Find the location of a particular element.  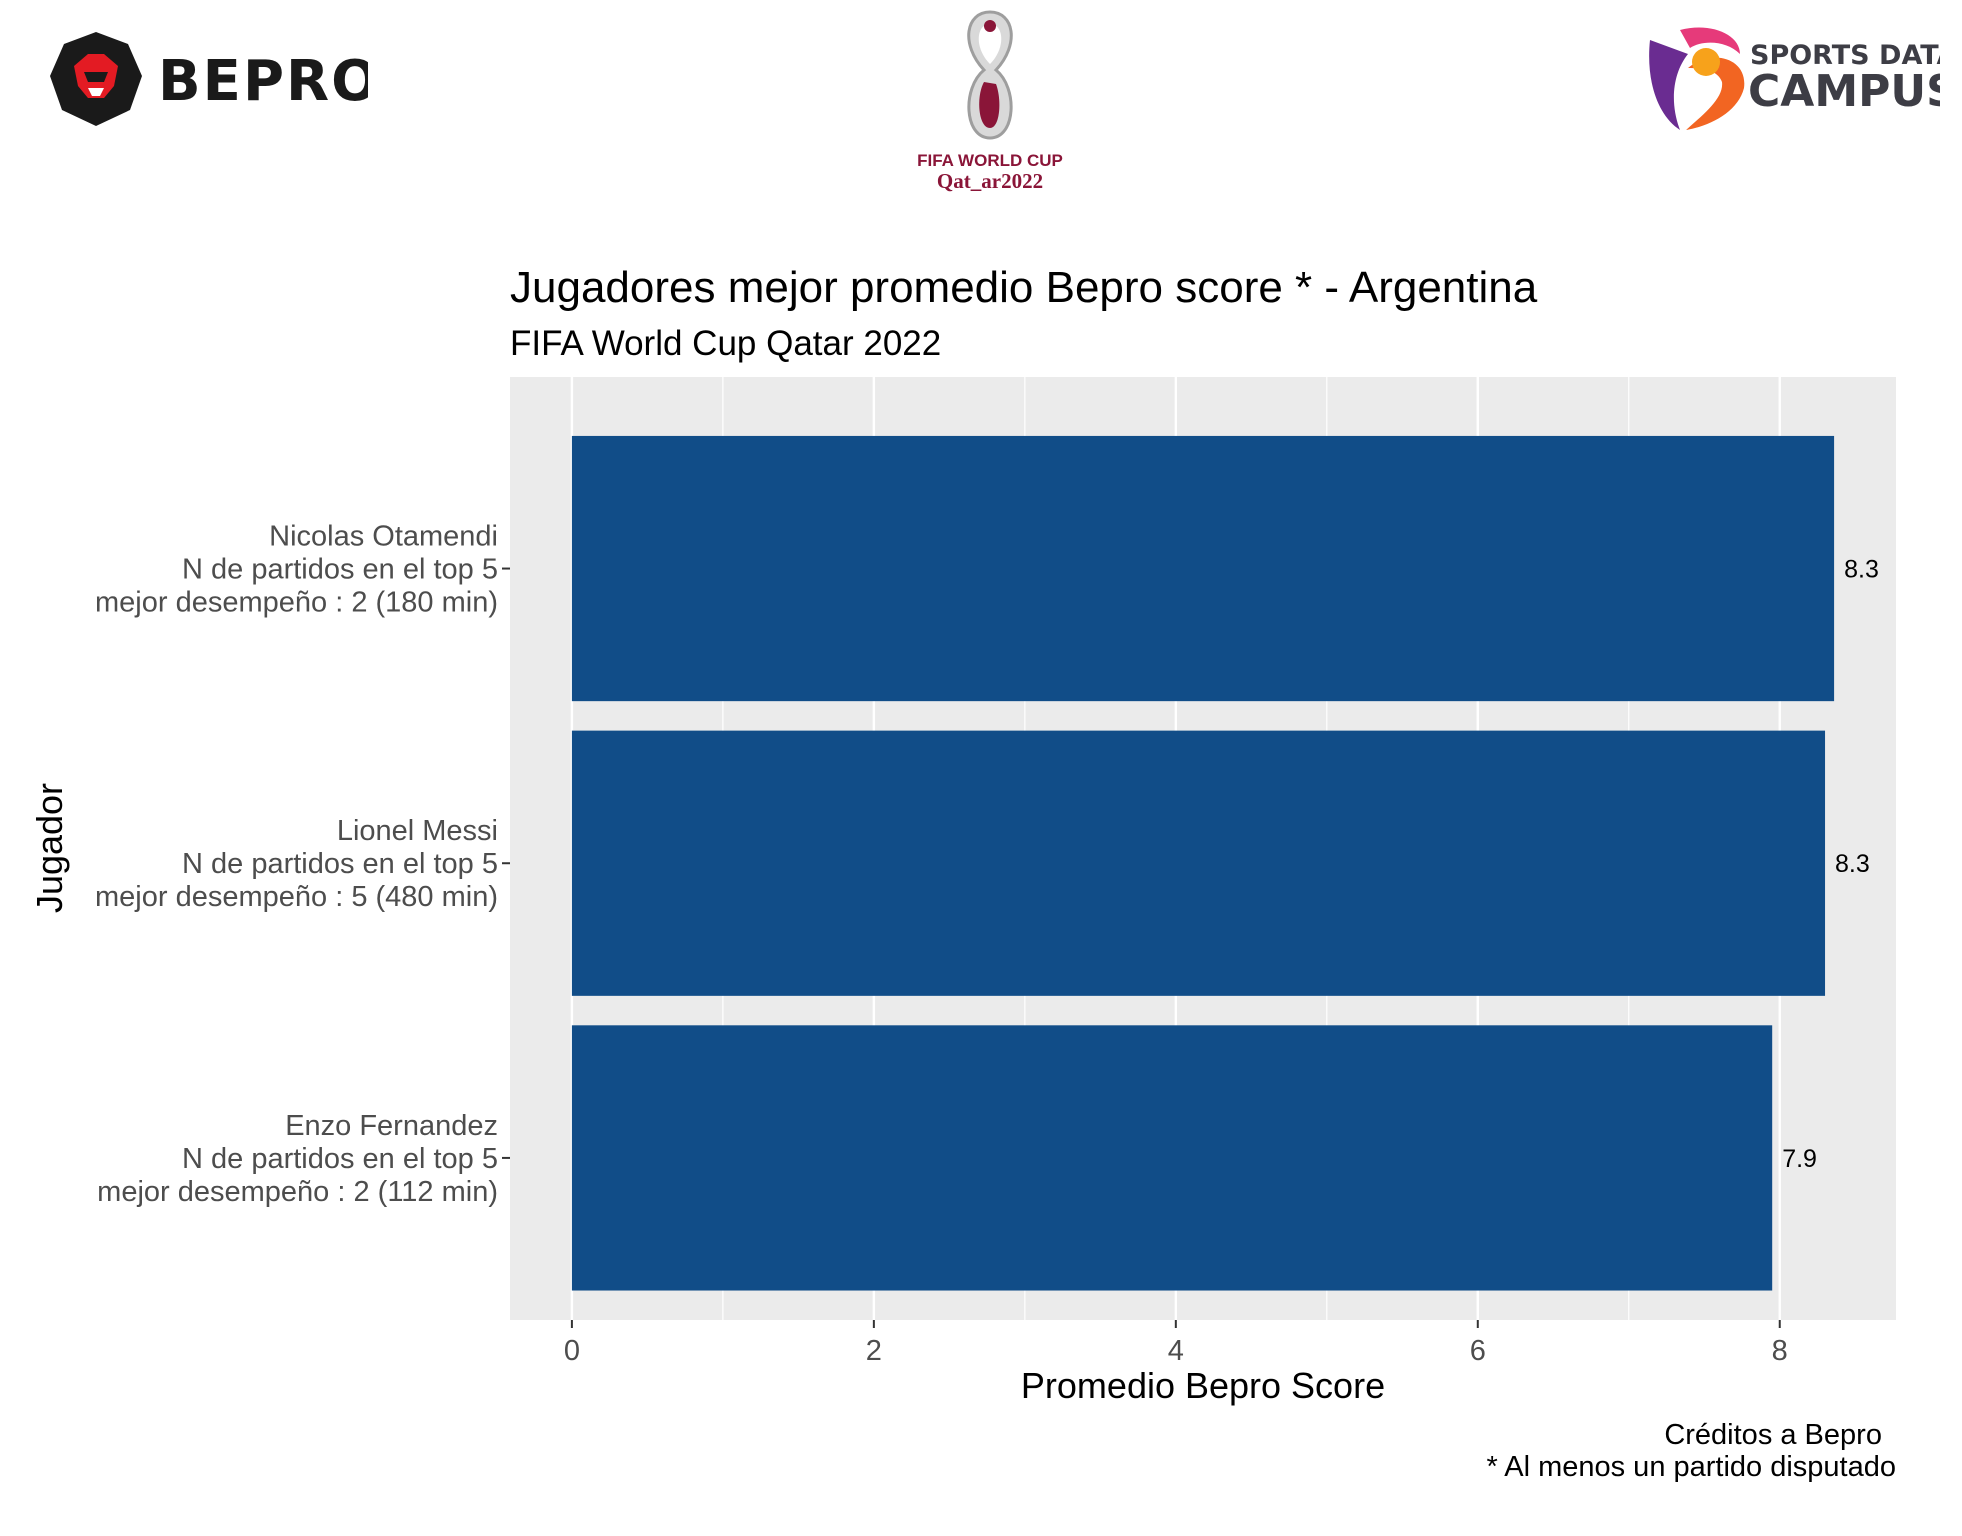

world-cup-trophy-icon is located at coordinates (990, 75).